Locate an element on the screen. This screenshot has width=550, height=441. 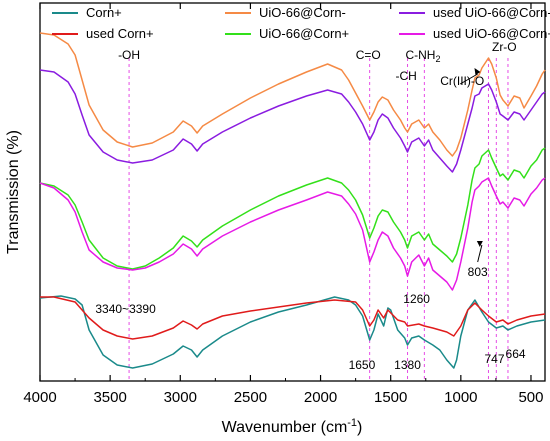
annotation-label: 1260 is located at coordinates (416, 299).